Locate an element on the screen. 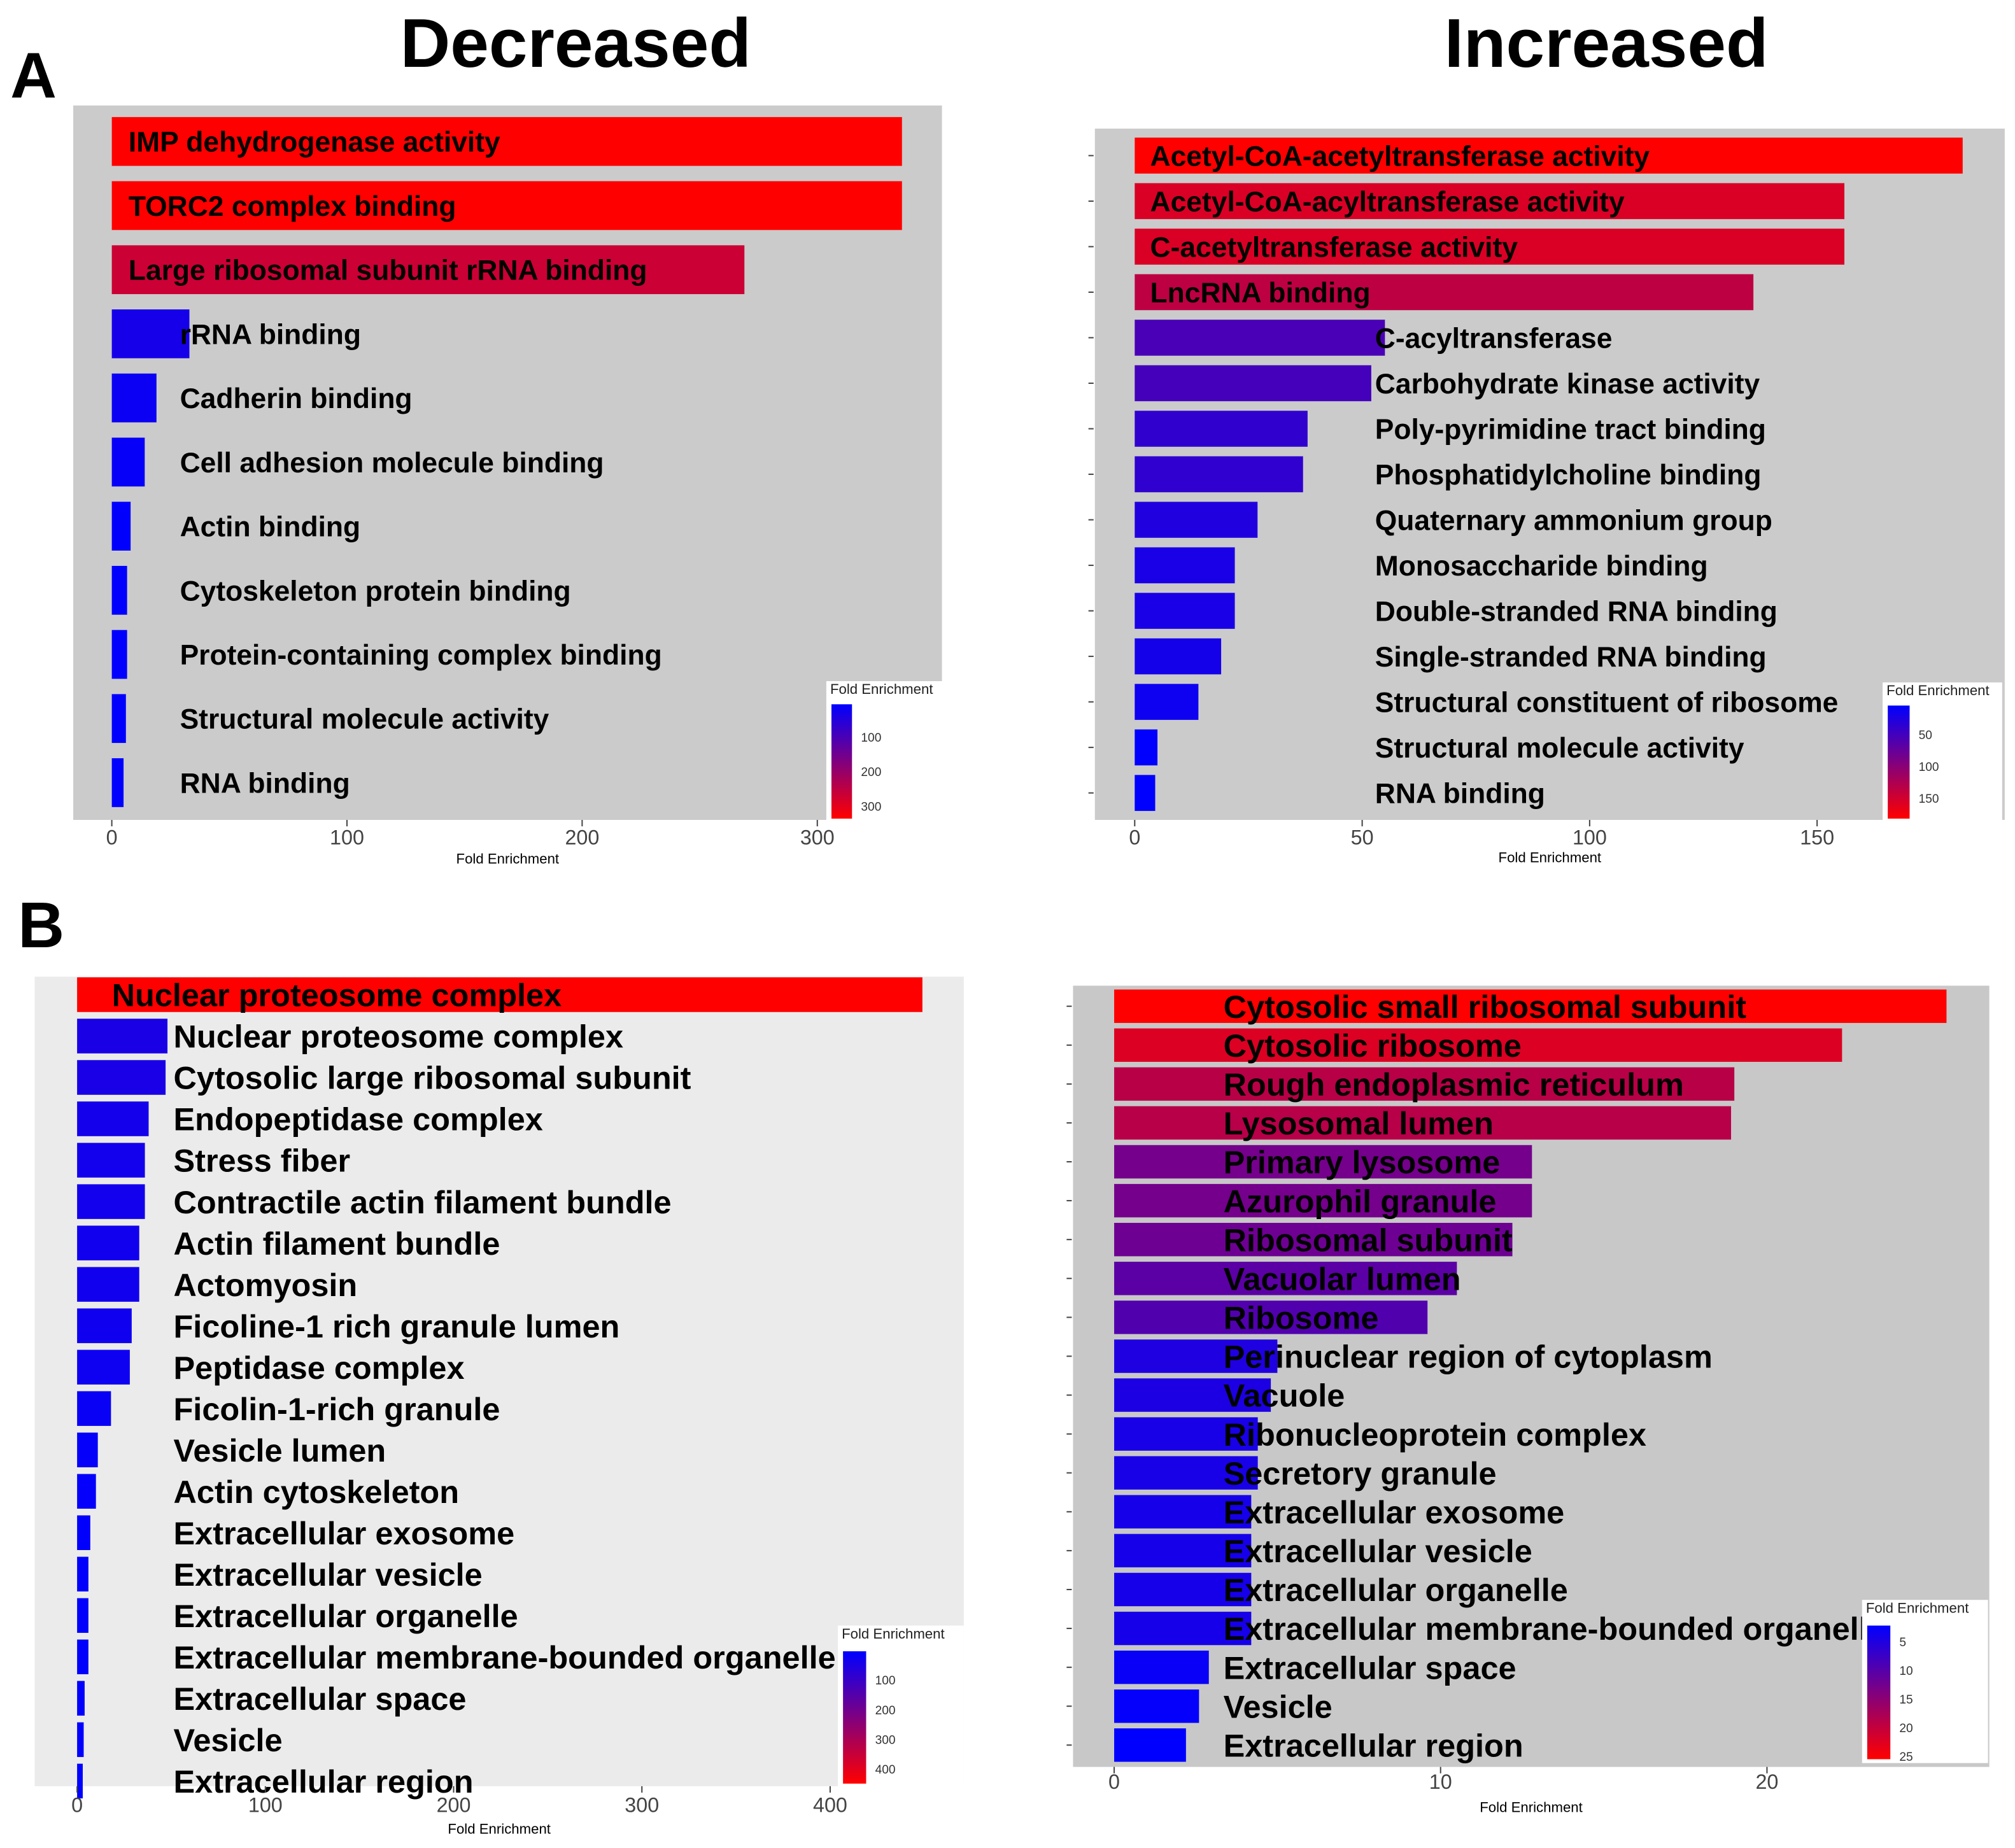  x-tick-label: 50 is located at coordinates (1362, 837).